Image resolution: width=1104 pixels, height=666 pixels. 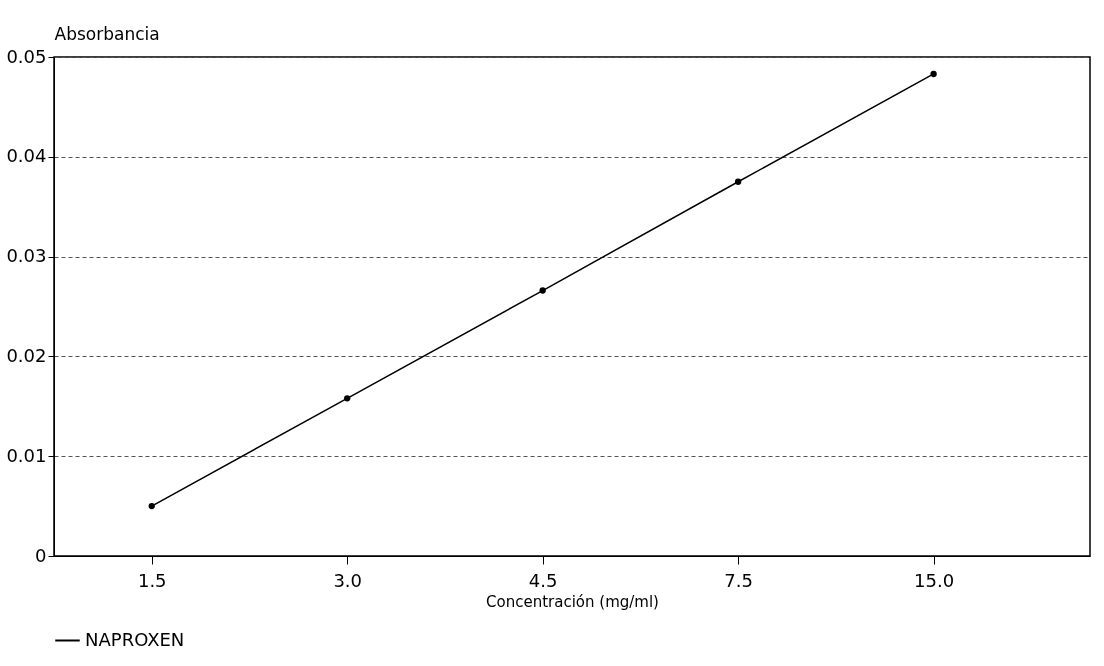 I want to click on y-tick-label: 0.02, so click(x=26, y=355).